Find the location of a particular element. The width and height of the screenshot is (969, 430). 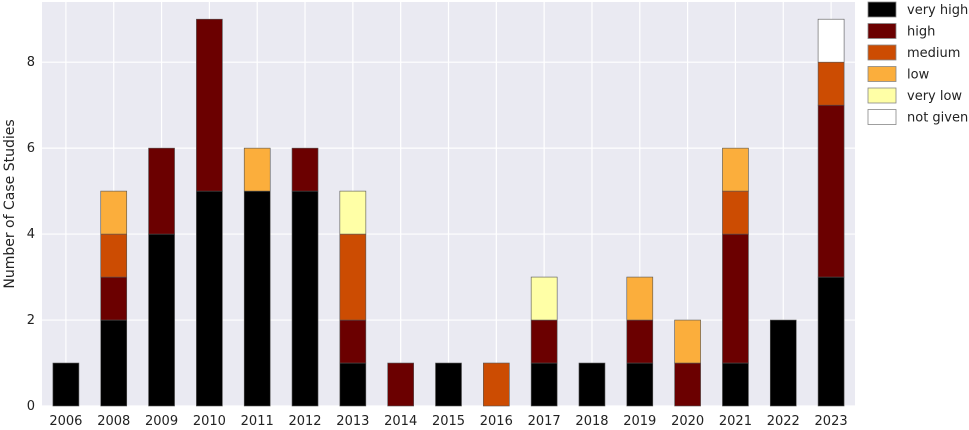

x-tick-label: 2010 is located at coordinates (209, 421).